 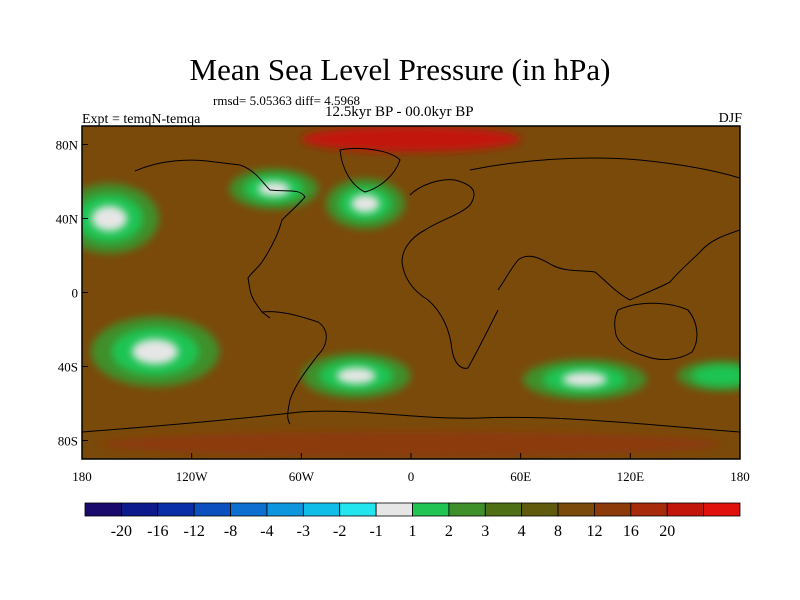 I want to click on colorbar-label-7: -1, so click(x=375, y=531).